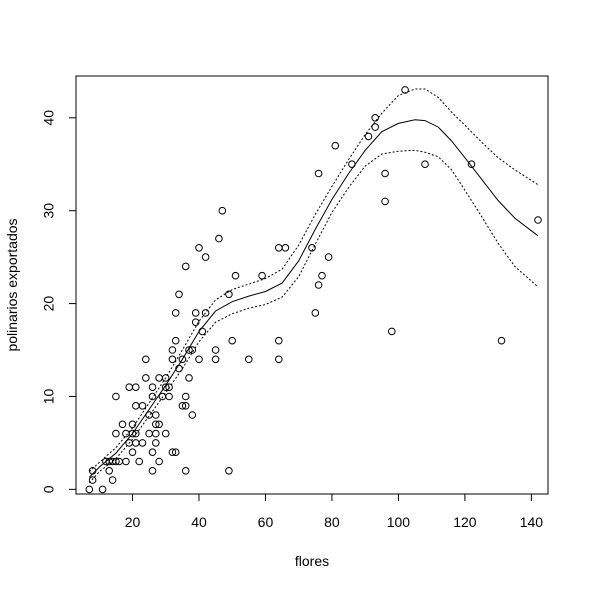  Describe the element at coordinates (332, 522) in the screenshot. I see `x-tick-label: 80` at that location.